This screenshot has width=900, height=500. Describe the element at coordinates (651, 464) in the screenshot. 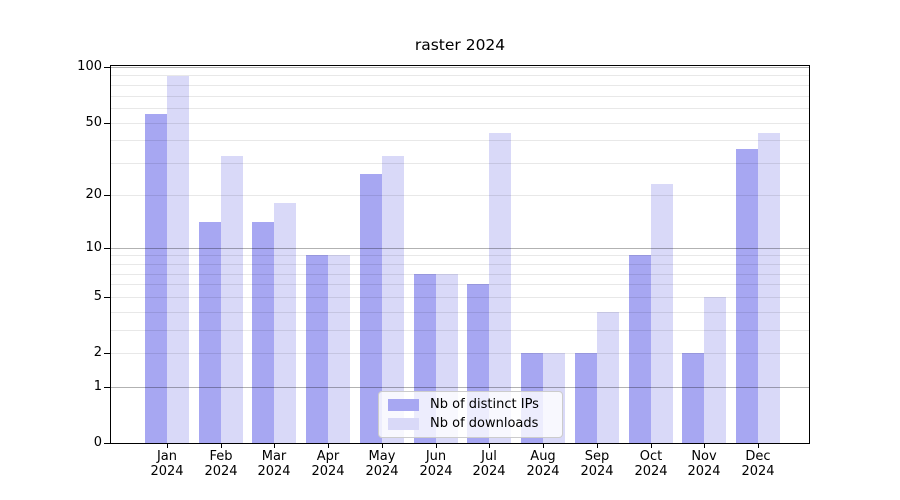

I see `x-axis-tick-label: Oct 2024` at that location.